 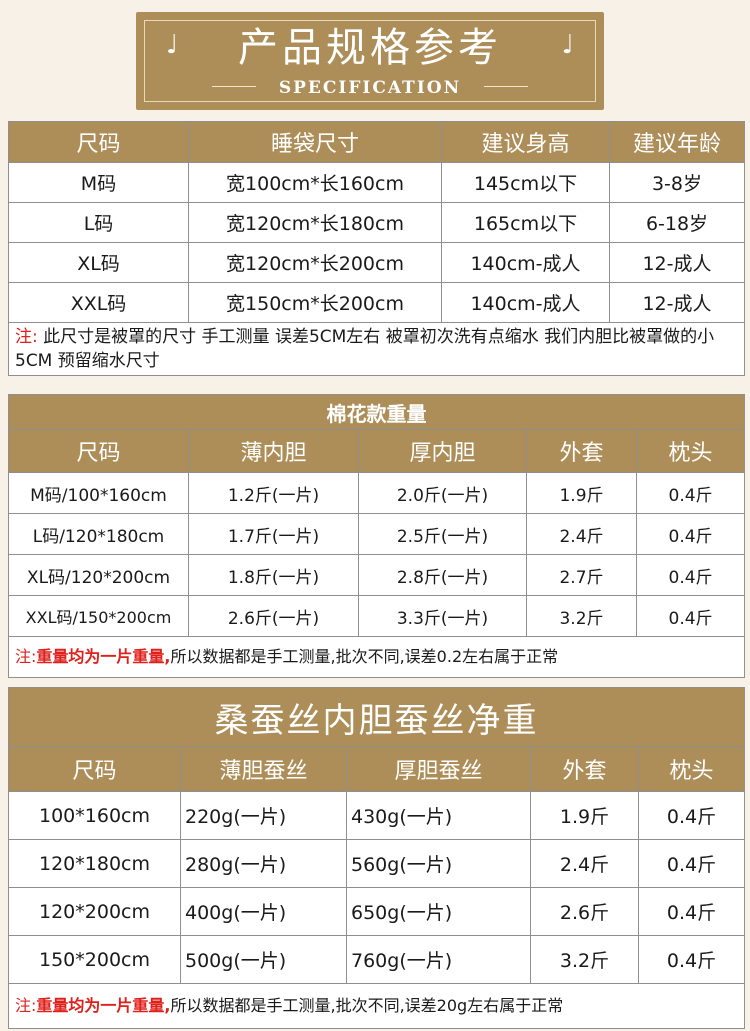 I want to click on table-header-row: 尺码 睡袋尺寸 建议身高 建议年龄, so click(x=376, y=142).